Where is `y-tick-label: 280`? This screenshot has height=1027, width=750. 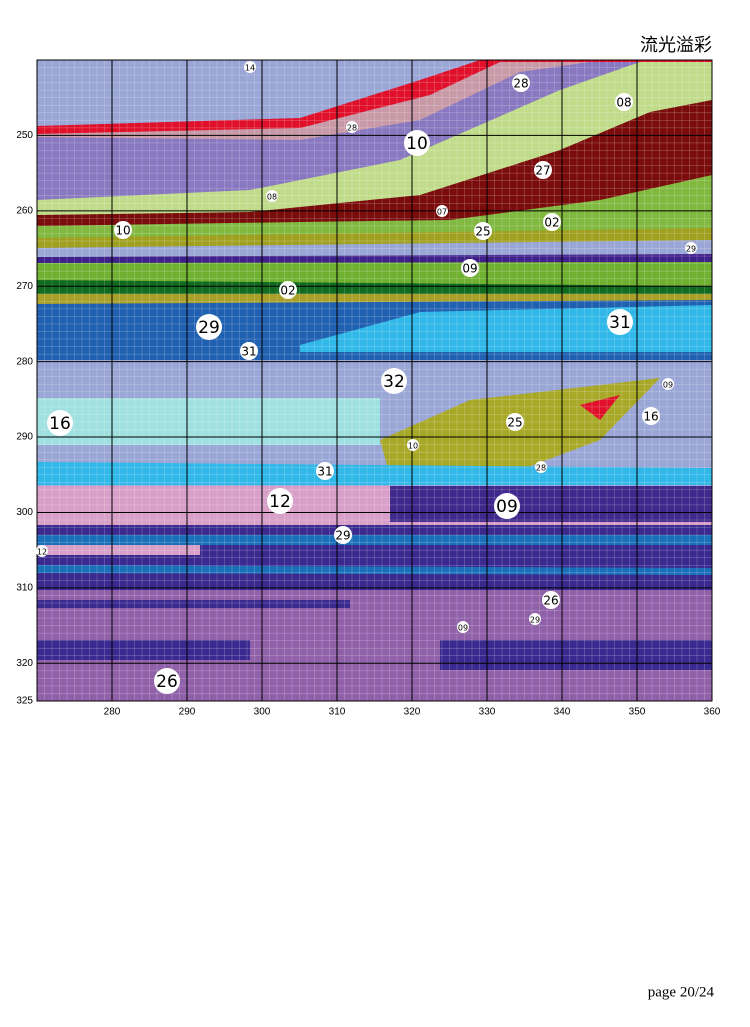 y-tick-label: 280 is located at coordinates (24, 361).